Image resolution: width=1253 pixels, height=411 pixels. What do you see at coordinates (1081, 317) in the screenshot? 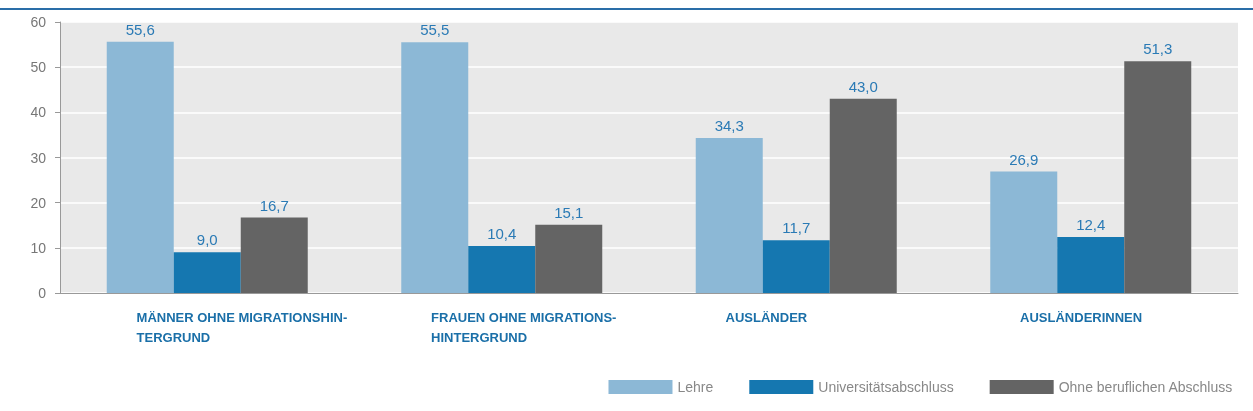
I see `x-tick-label: AUSLÄNDERINNEN` at bounding box center [1081, 317].